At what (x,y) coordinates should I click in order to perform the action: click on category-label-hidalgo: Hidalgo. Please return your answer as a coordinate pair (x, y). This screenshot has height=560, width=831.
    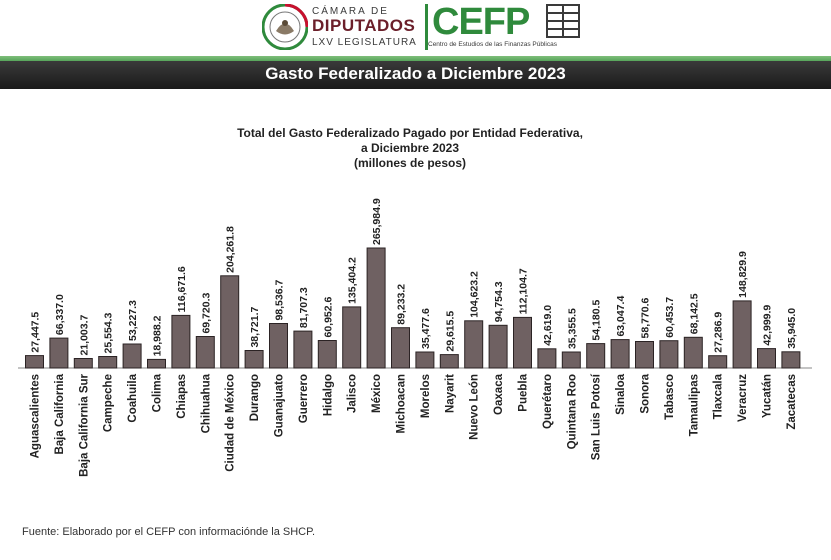
    Looking at the image, I should click on (328, 395).